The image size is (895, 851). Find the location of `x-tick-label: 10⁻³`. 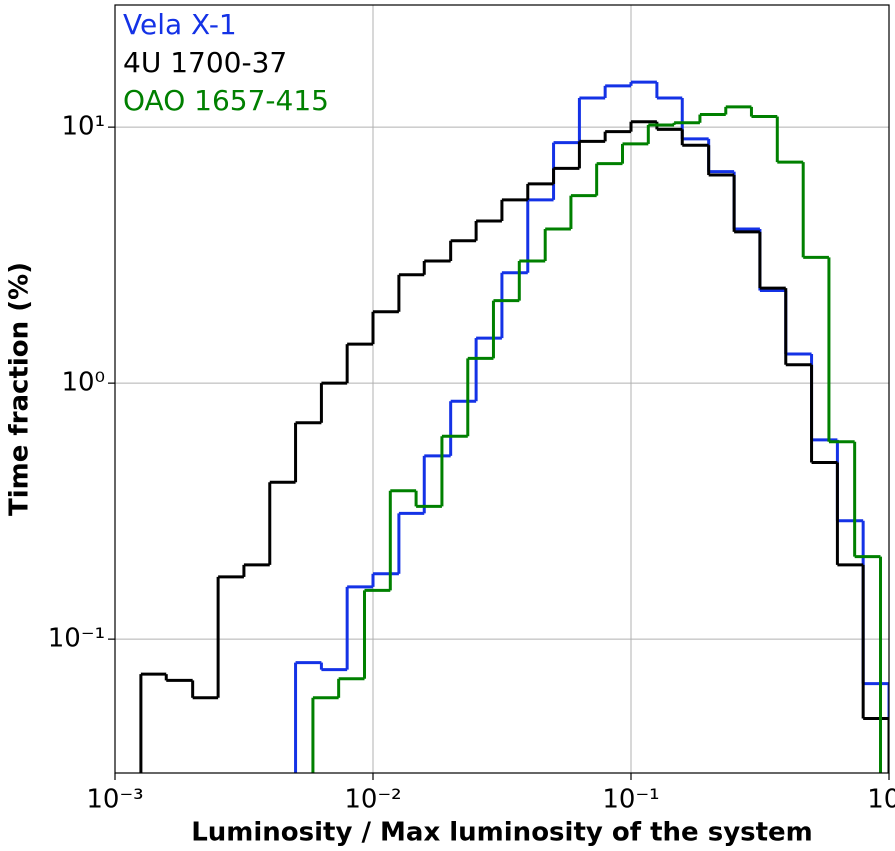

x-tick-label: 10⁻³ is located at coordinates (114, 800).